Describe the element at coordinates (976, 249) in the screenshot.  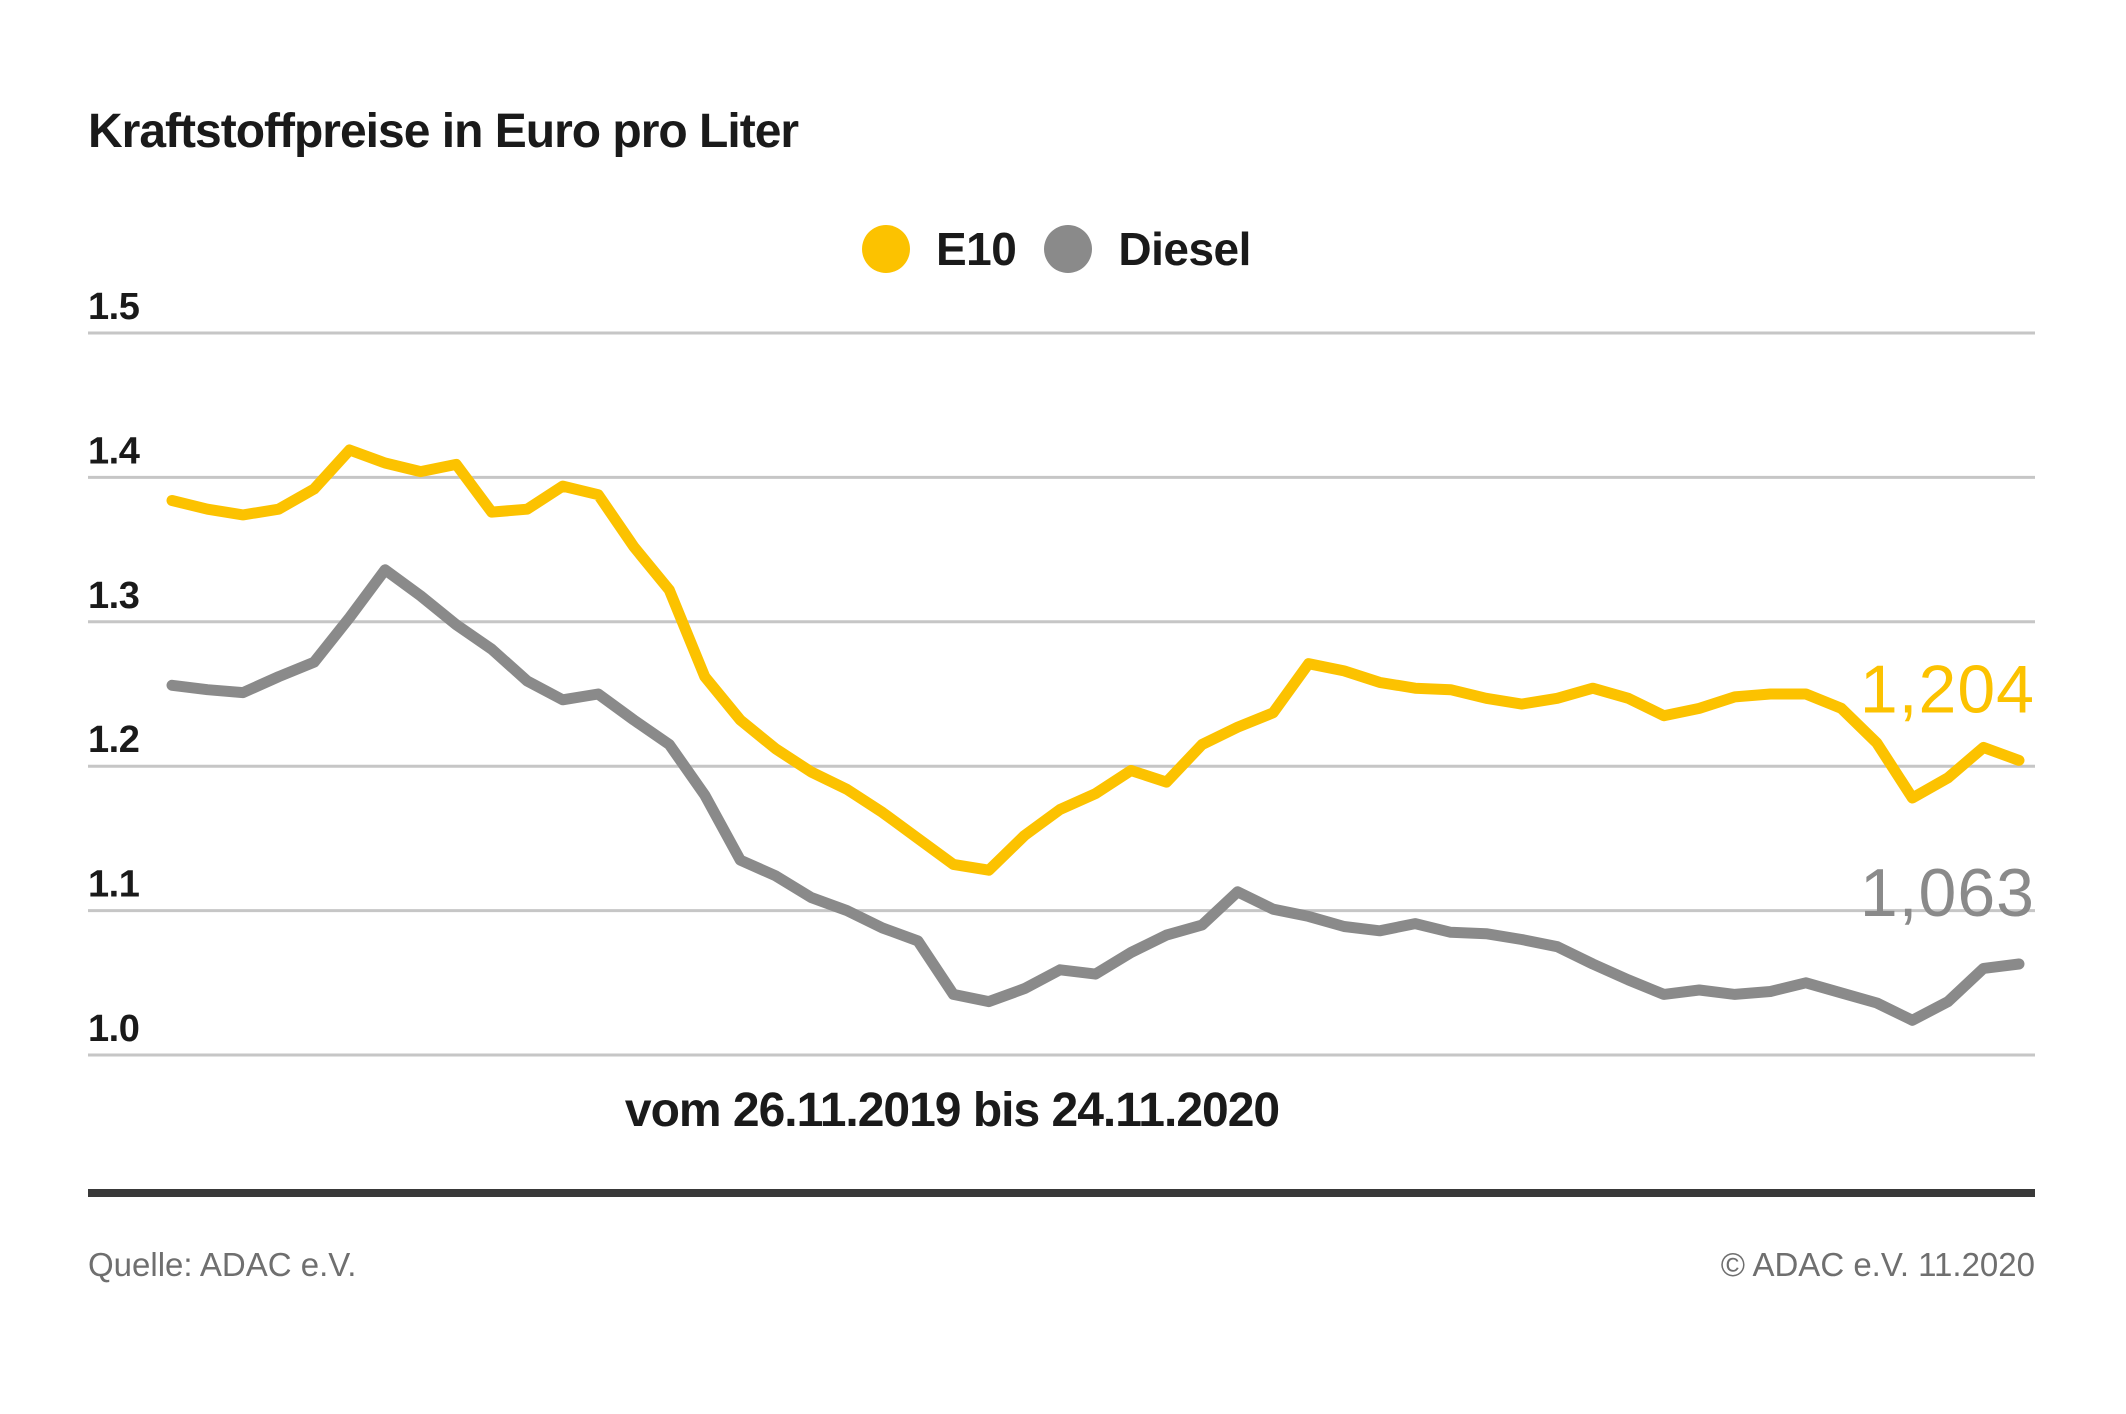
I see `legend-label-e10: E10` at that location.